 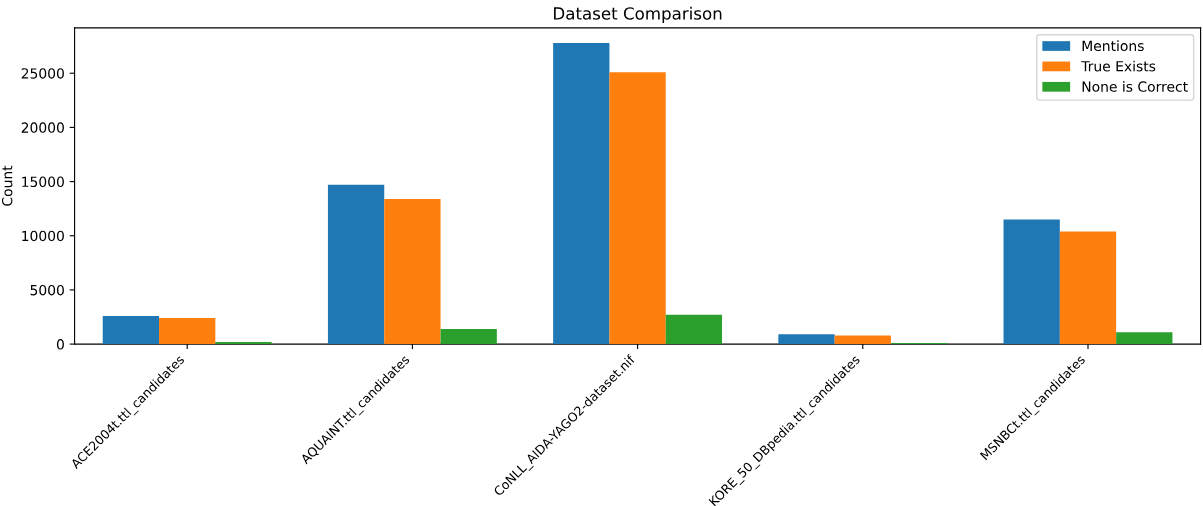 What do you see at coordinates (1135, 86) in the screenshot?
I see `legend-label: None is Correct` at bounding box center [1135, 86].